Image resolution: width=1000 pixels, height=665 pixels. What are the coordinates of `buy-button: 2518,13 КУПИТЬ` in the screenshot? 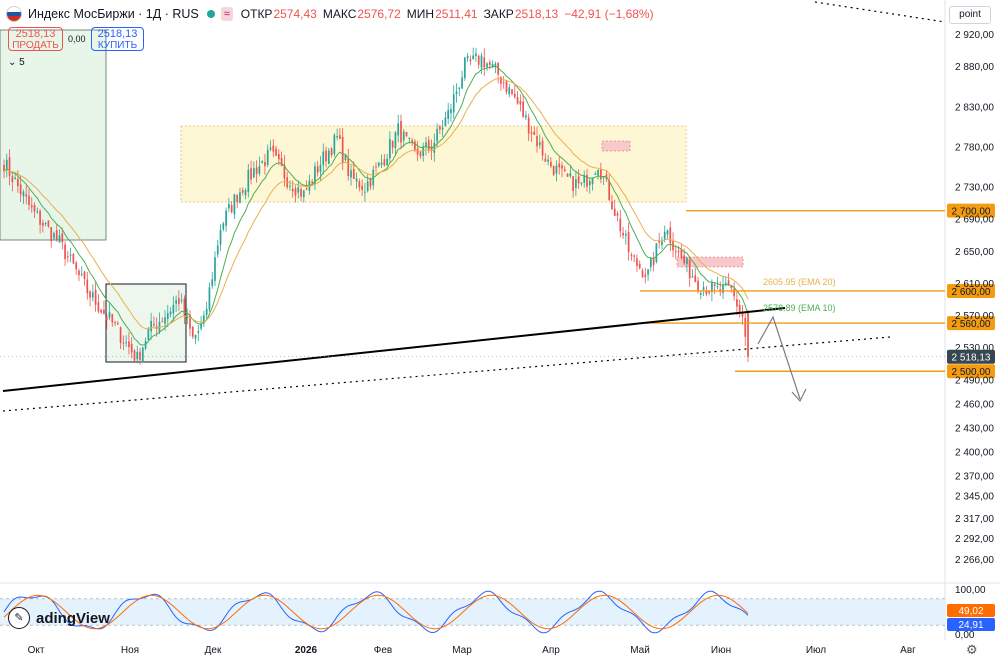 It's located at (117, 39).